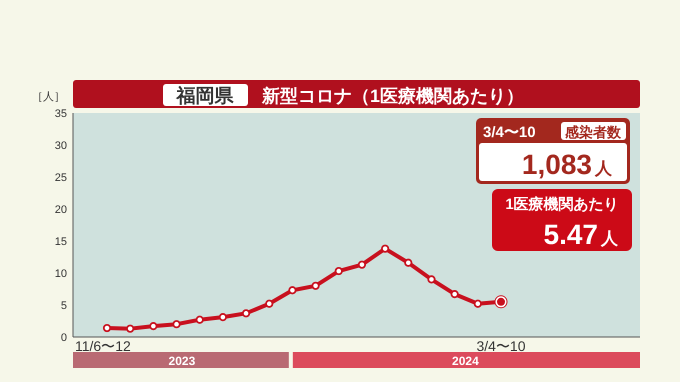 The image size is (680, 382). Describe the element at coordinates (60, 114) in the screenshot. I see `y-tick-label: 35` at that location.